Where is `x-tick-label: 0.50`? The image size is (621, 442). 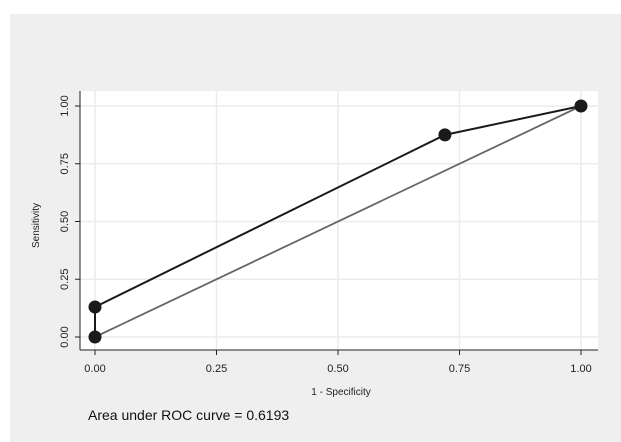
x-tick-label: 0.50 is located at coordinates (337, 369).